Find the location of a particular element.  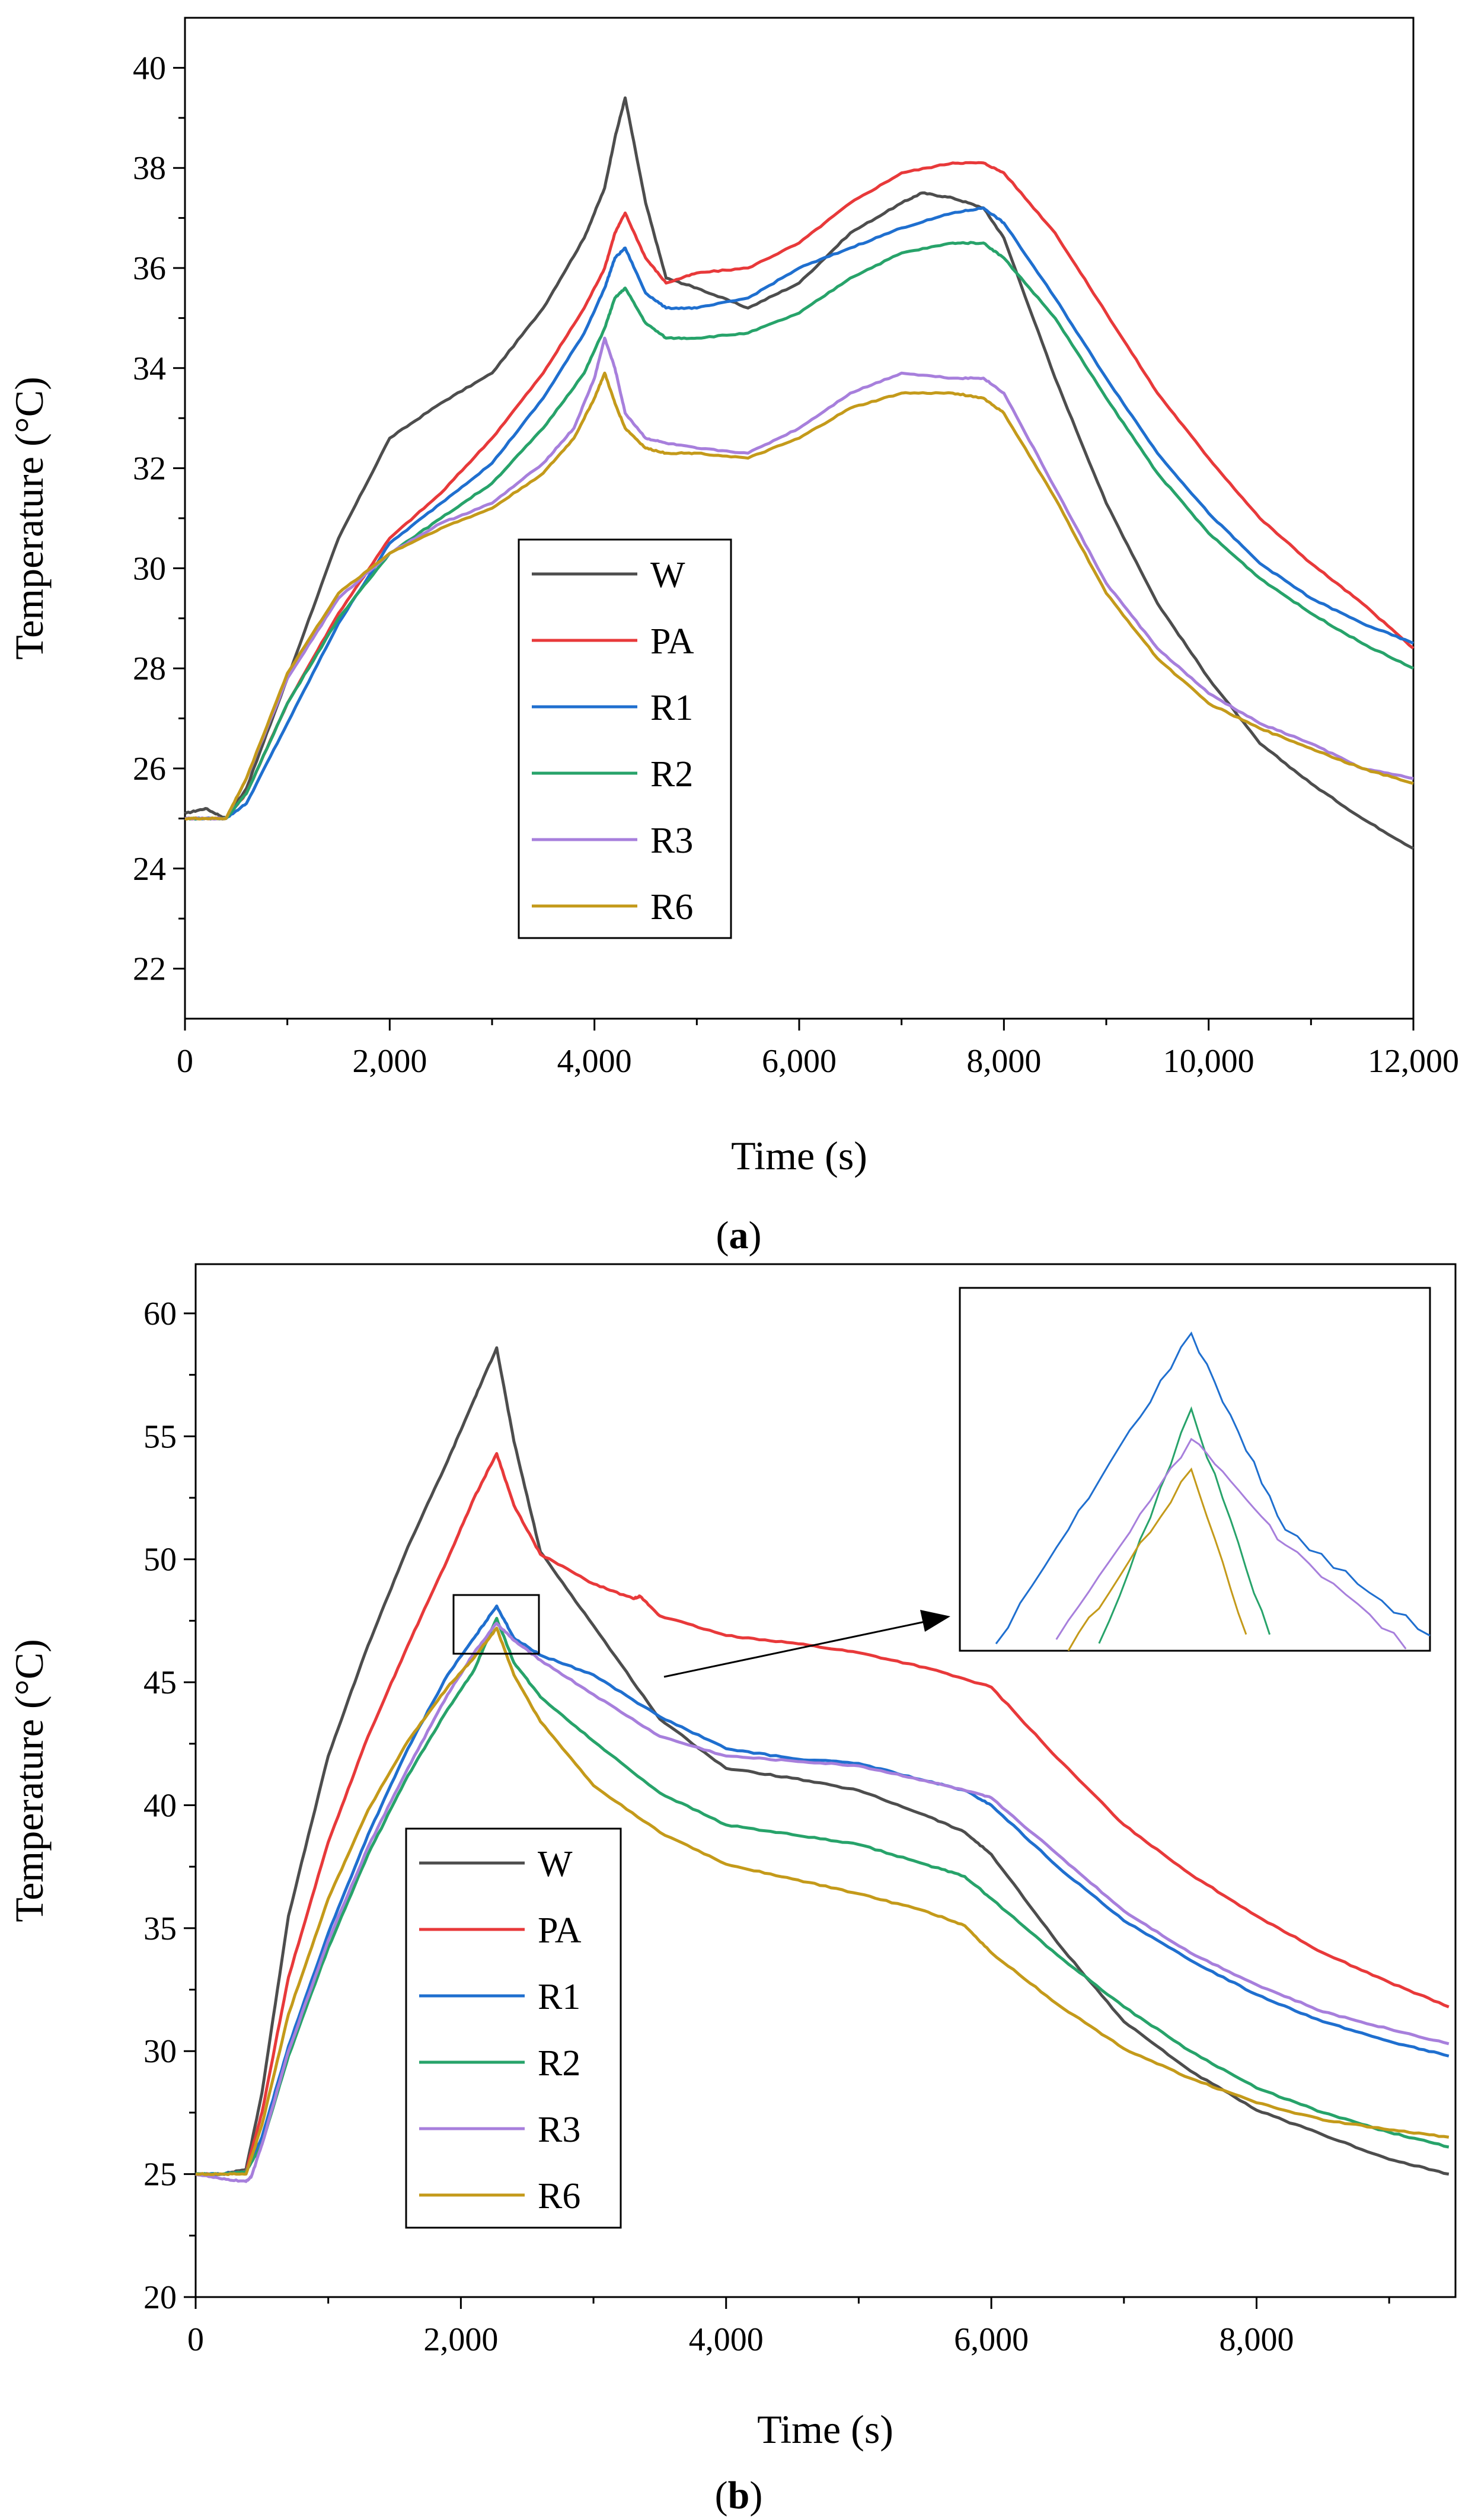

inset-line-r3 is located at coordinates (1231, 1543).